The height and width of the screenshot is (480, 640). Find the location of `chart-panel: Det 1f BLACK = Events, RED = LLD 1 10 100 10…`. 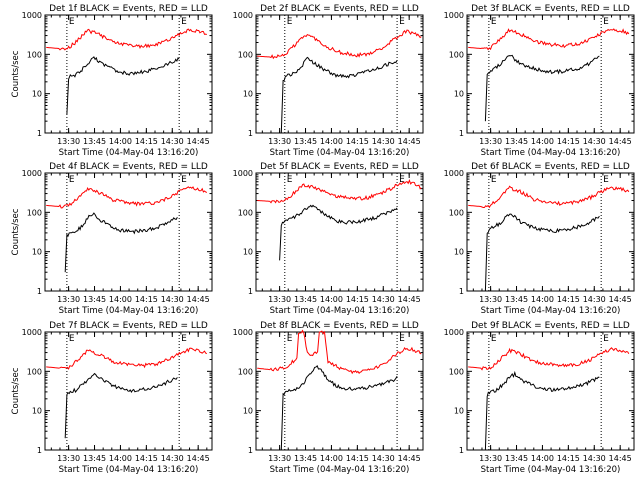

chart-panel: Det 1f BLACK = Events, RED = LLD 1 10 100 10… is located at coordinates (112, 81).